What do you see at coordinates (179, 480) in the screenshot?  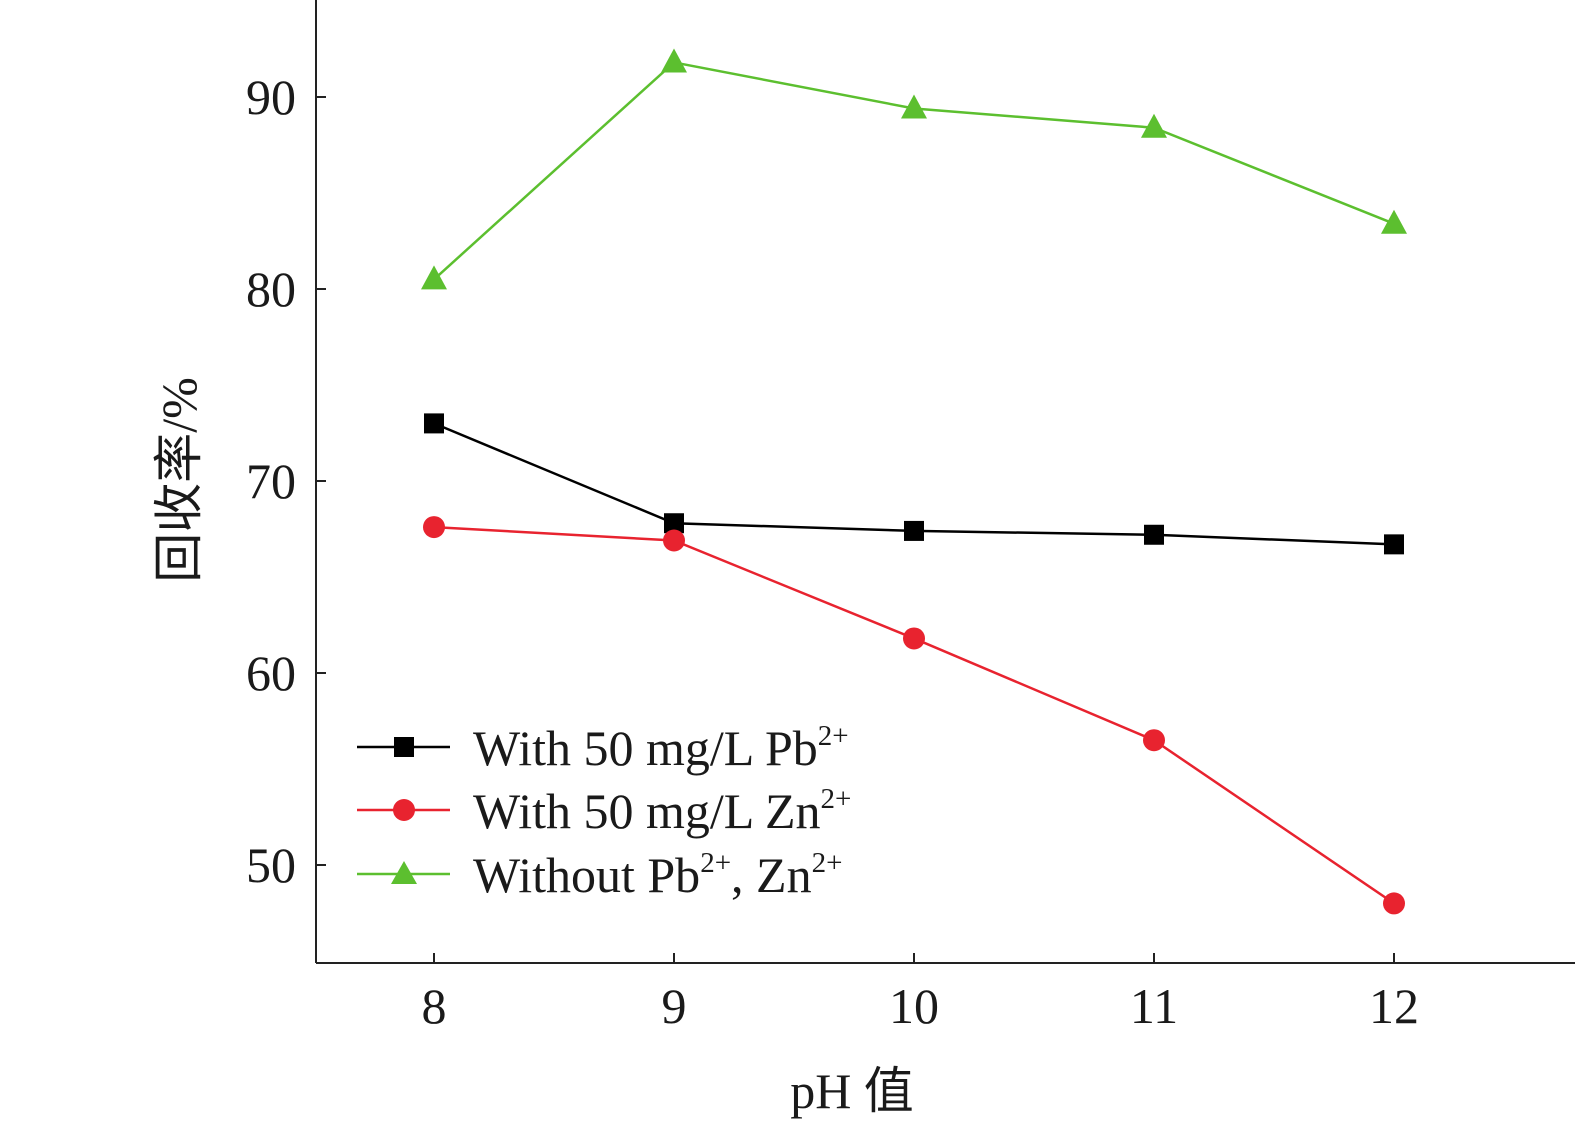 I see `y-axis-title: 回收率/%` at bounding box center [179, 480].